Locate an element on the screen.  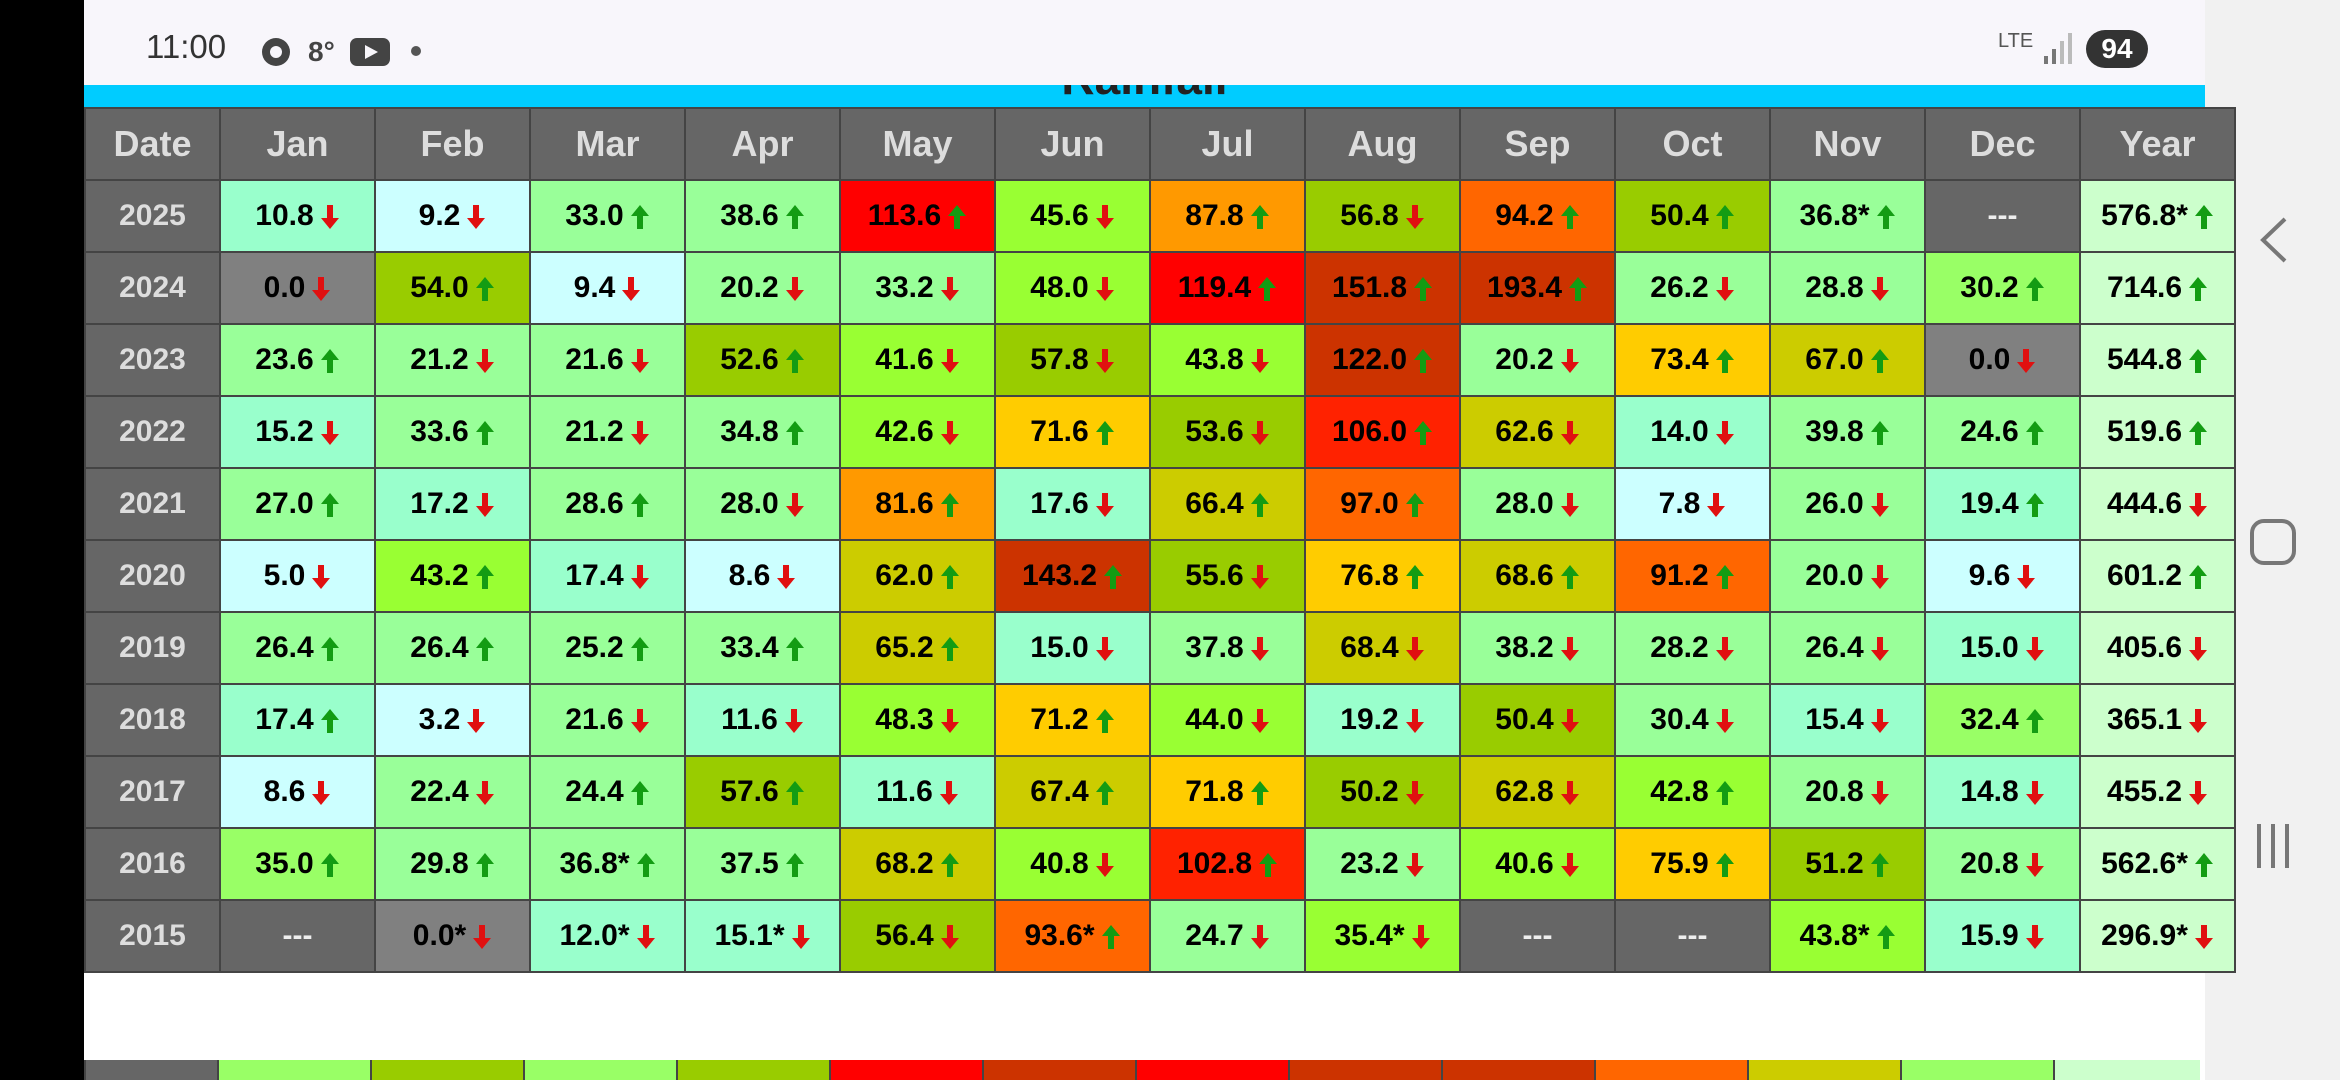
cell: 56.4 is located at coordinates (917, 936).